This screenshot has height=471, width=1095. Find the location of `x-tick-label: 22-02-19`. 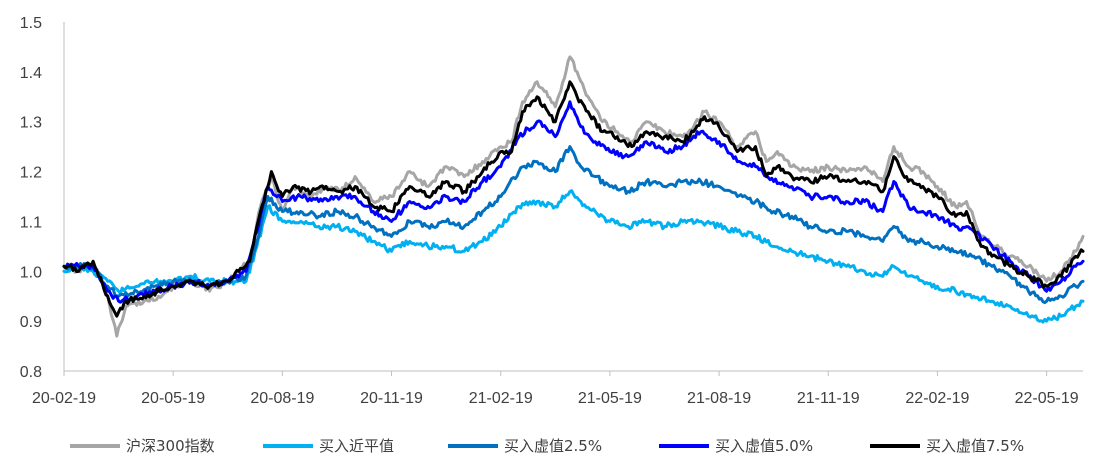

x-tick-label: 22-02-19 is located at coordinates (937, 398).